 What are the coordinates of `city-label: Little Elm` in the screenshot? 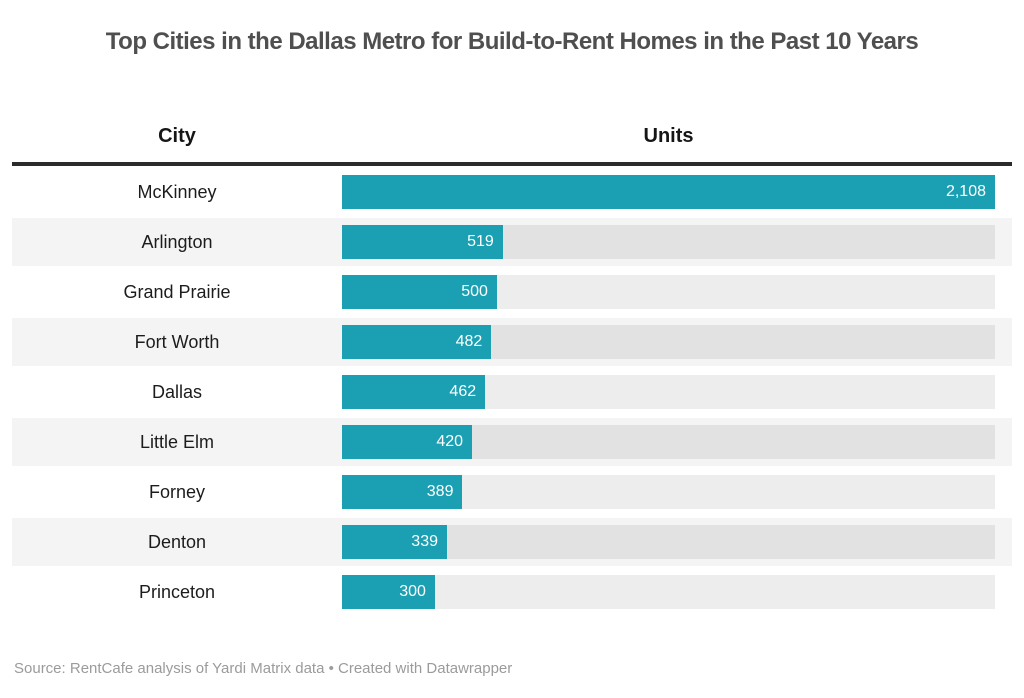 It's located at (177, 441).